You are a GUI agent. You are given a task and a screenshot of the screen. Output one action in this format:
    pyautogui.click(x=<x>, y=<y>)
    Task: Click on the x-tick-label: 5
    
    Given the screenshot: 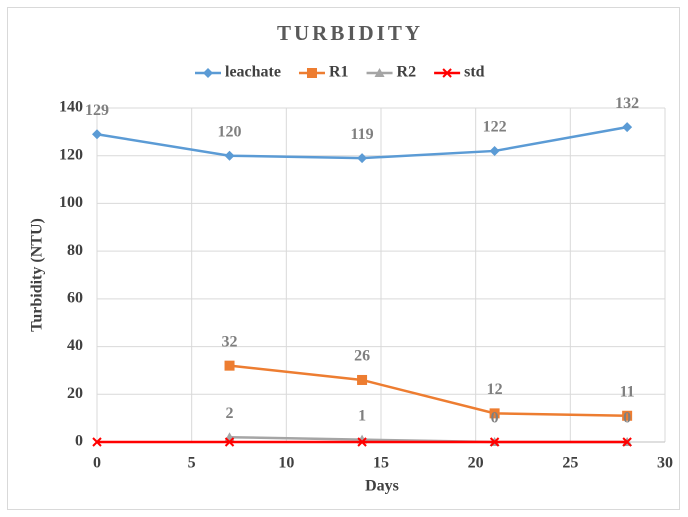 What is the action you would take?
    pyautogui.click(x=192, y=463)
    